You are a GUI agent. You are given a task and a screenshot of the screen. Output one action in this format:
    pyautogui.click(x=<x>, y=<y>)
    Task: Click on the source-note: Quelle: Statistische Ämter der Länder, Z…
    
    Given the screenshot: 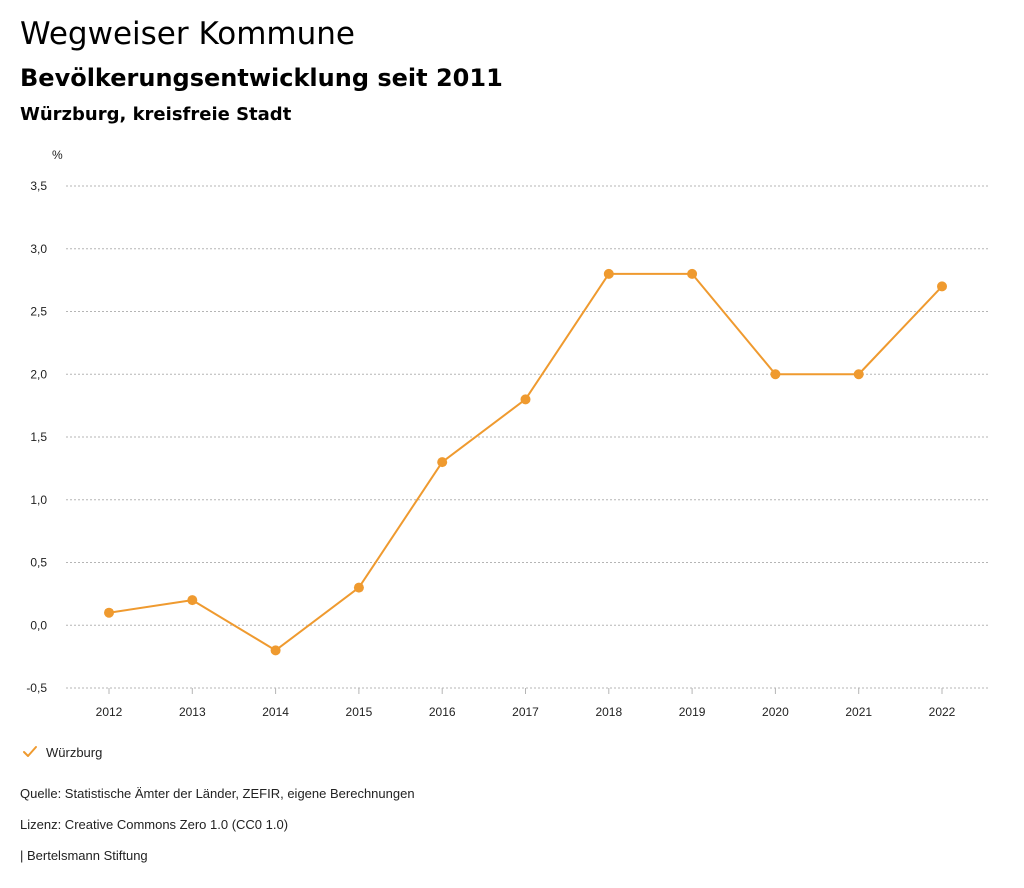 What is the action you would take?
    pyautogui.click(x=217, y=793)
    